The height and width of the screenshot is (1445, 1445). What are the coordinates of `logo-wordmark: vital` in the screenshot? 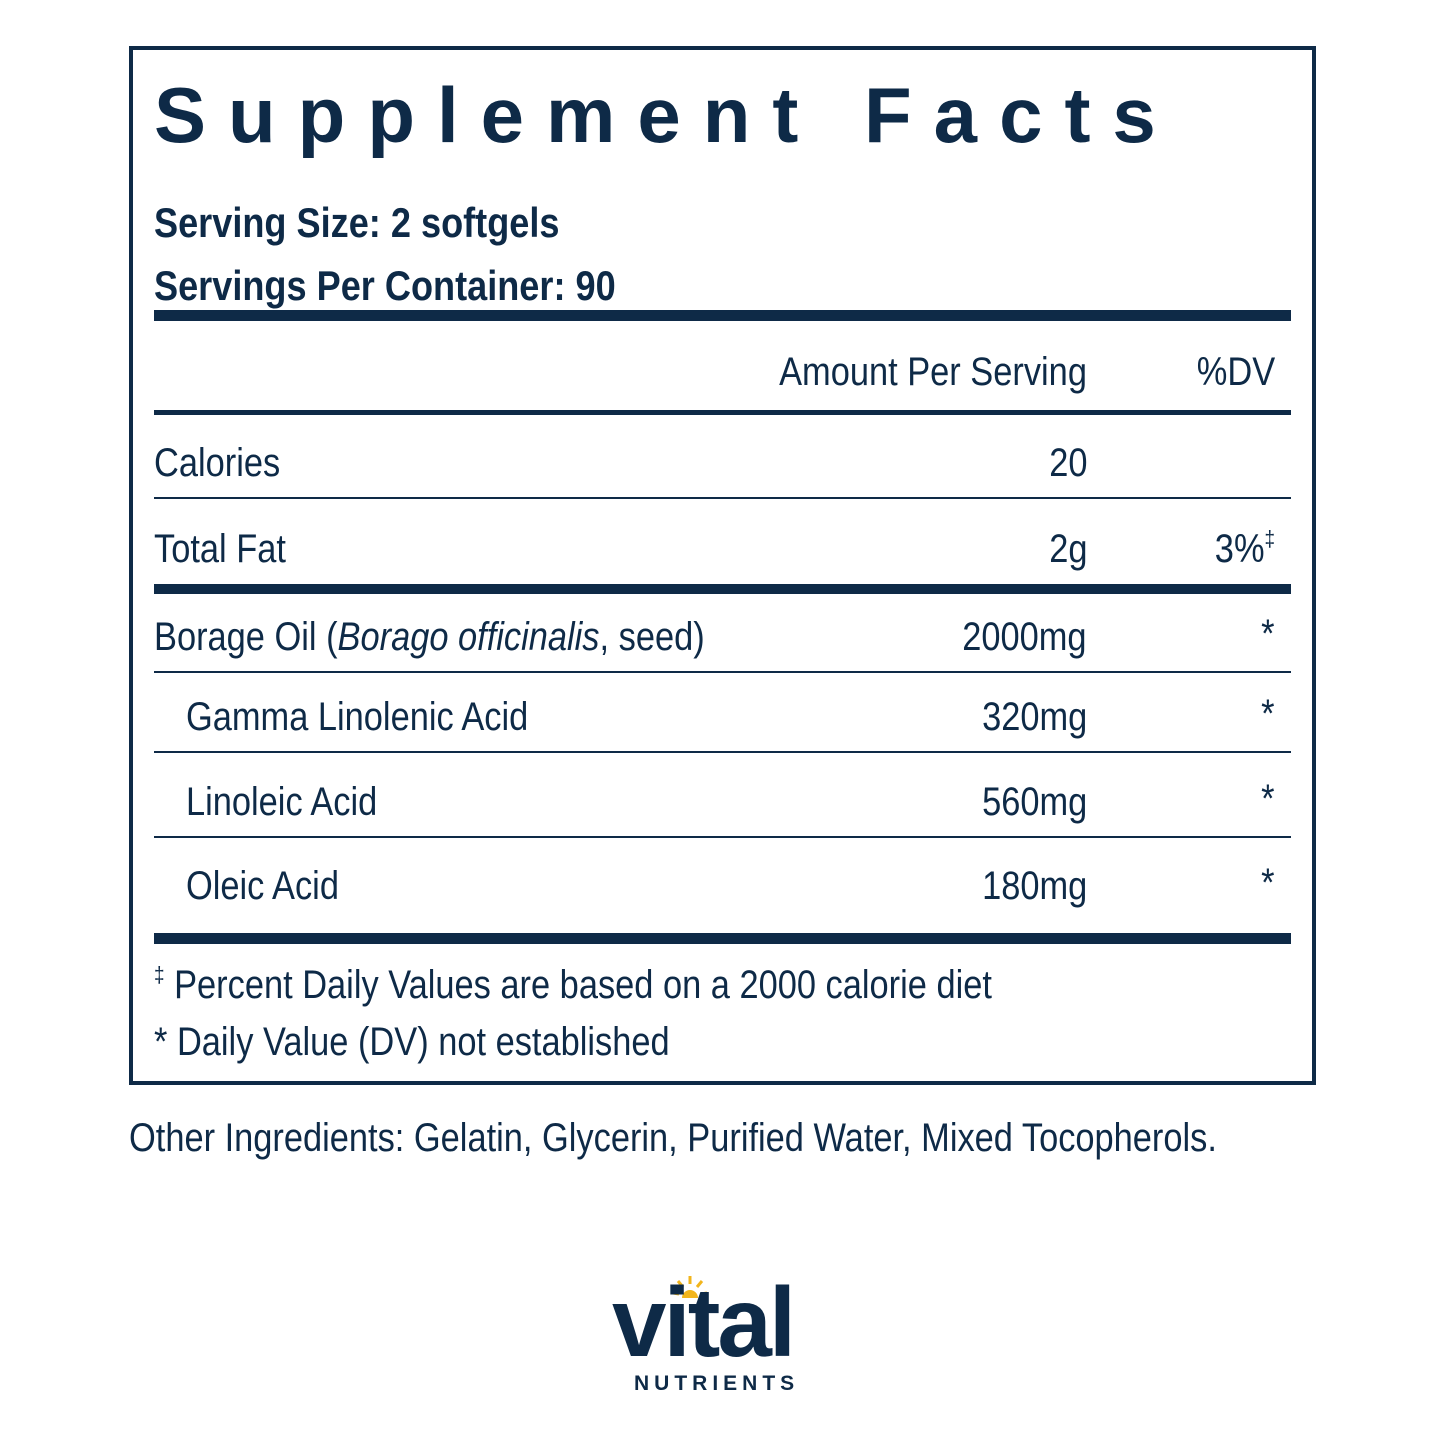 It's located at (704, 1322).